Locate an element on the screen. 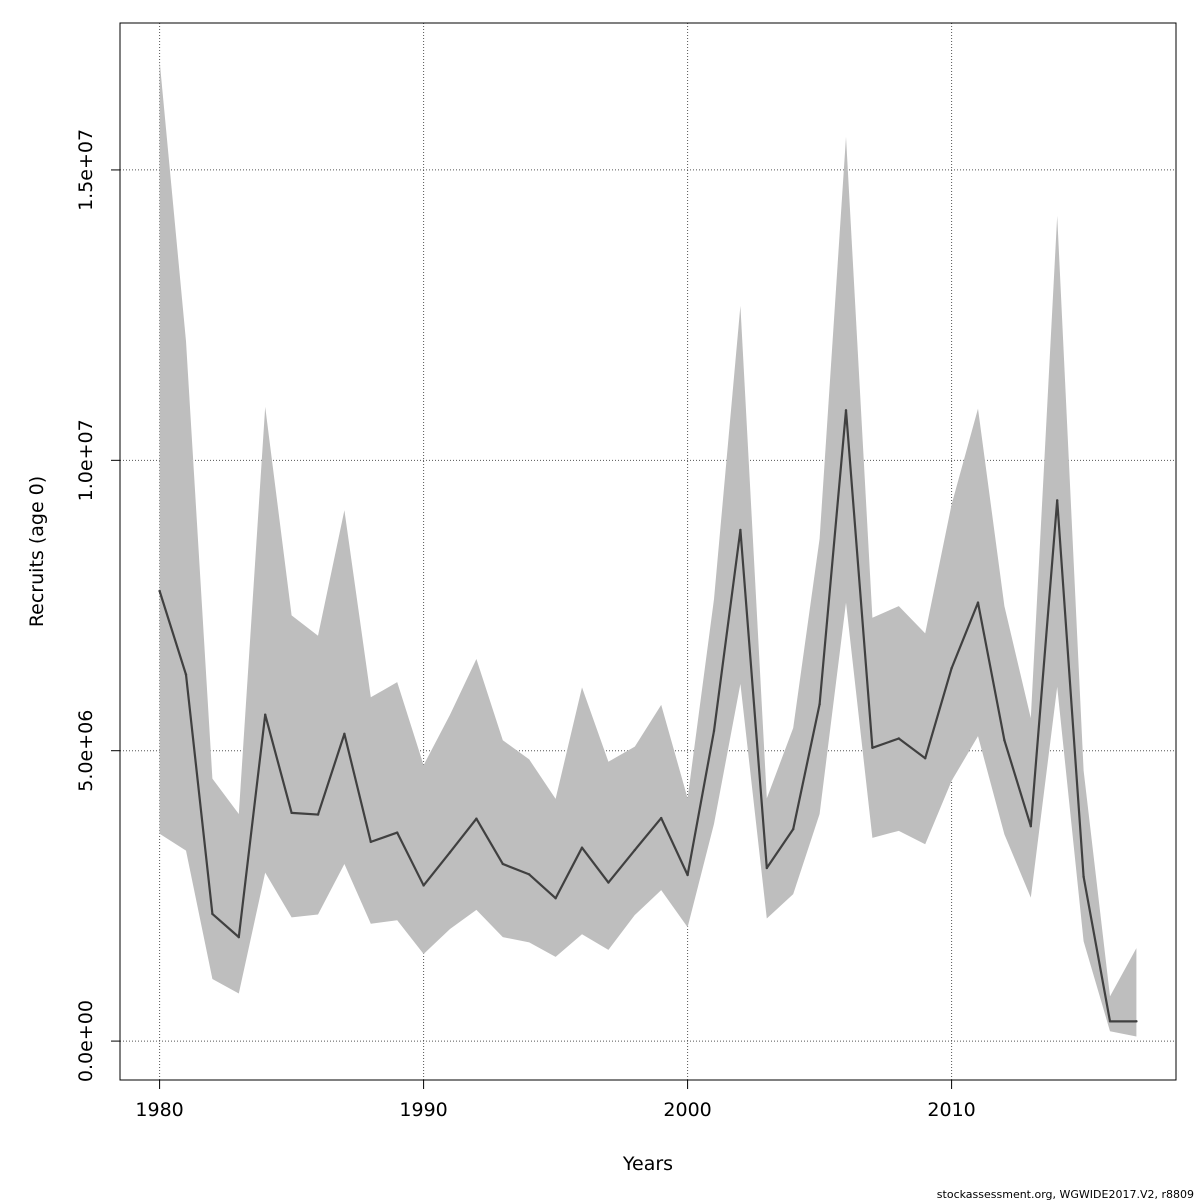  recruits-point-2011 is located at coordinates (978, 602).